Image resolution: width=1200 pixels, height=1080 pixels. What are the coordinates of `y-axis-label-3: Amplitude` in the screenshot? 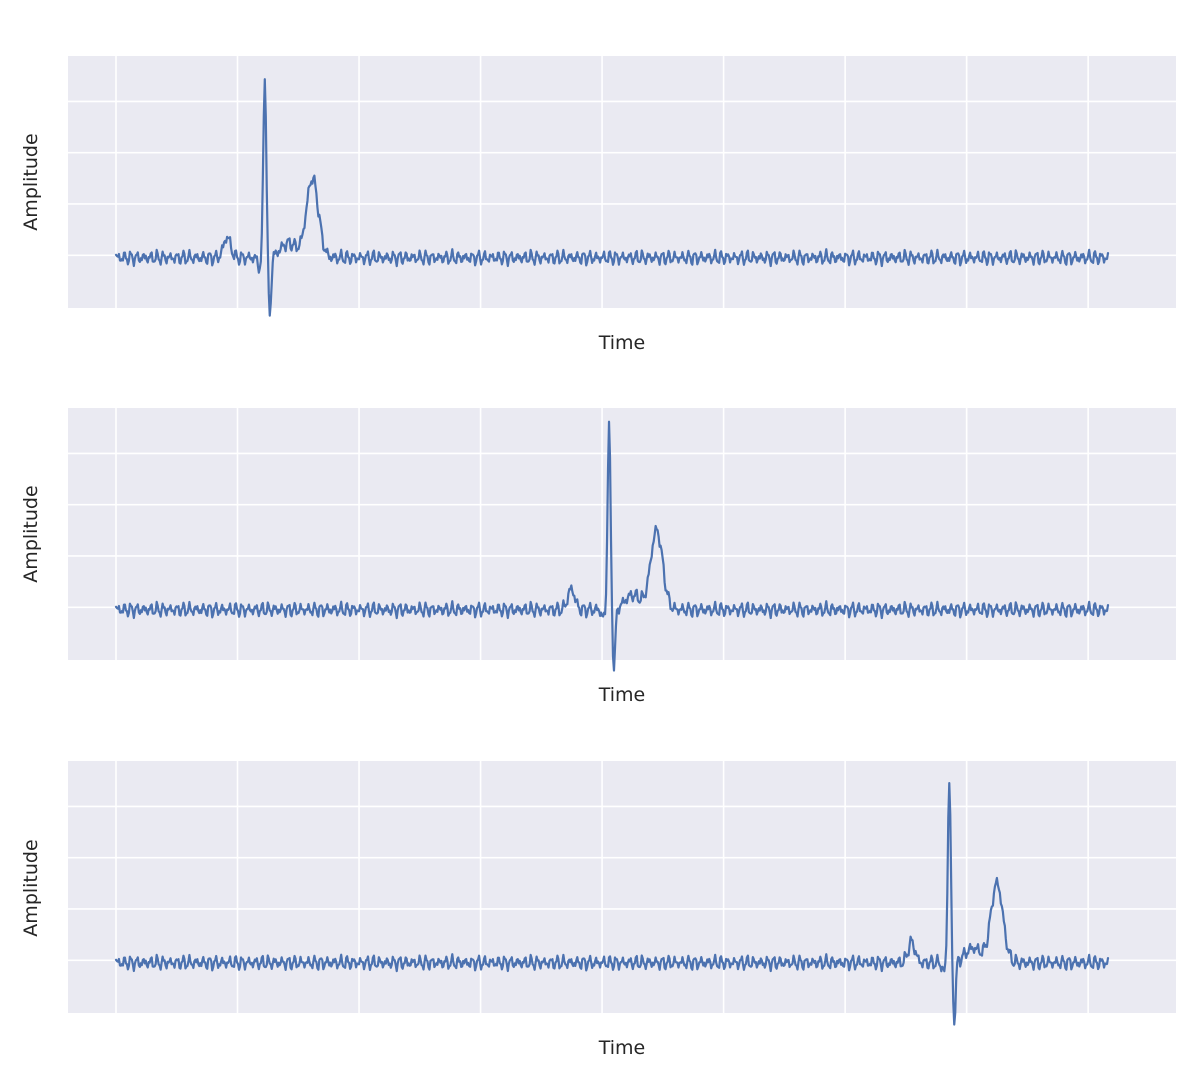 It's located at (31, 887).